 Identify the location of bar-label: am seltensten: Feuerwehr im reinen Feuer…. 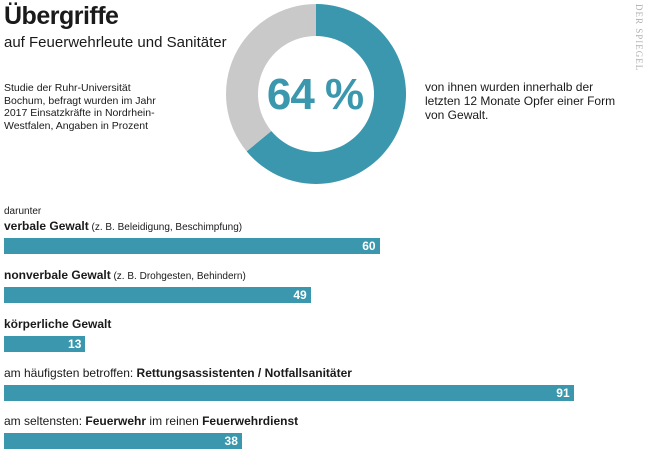
(151, 421).